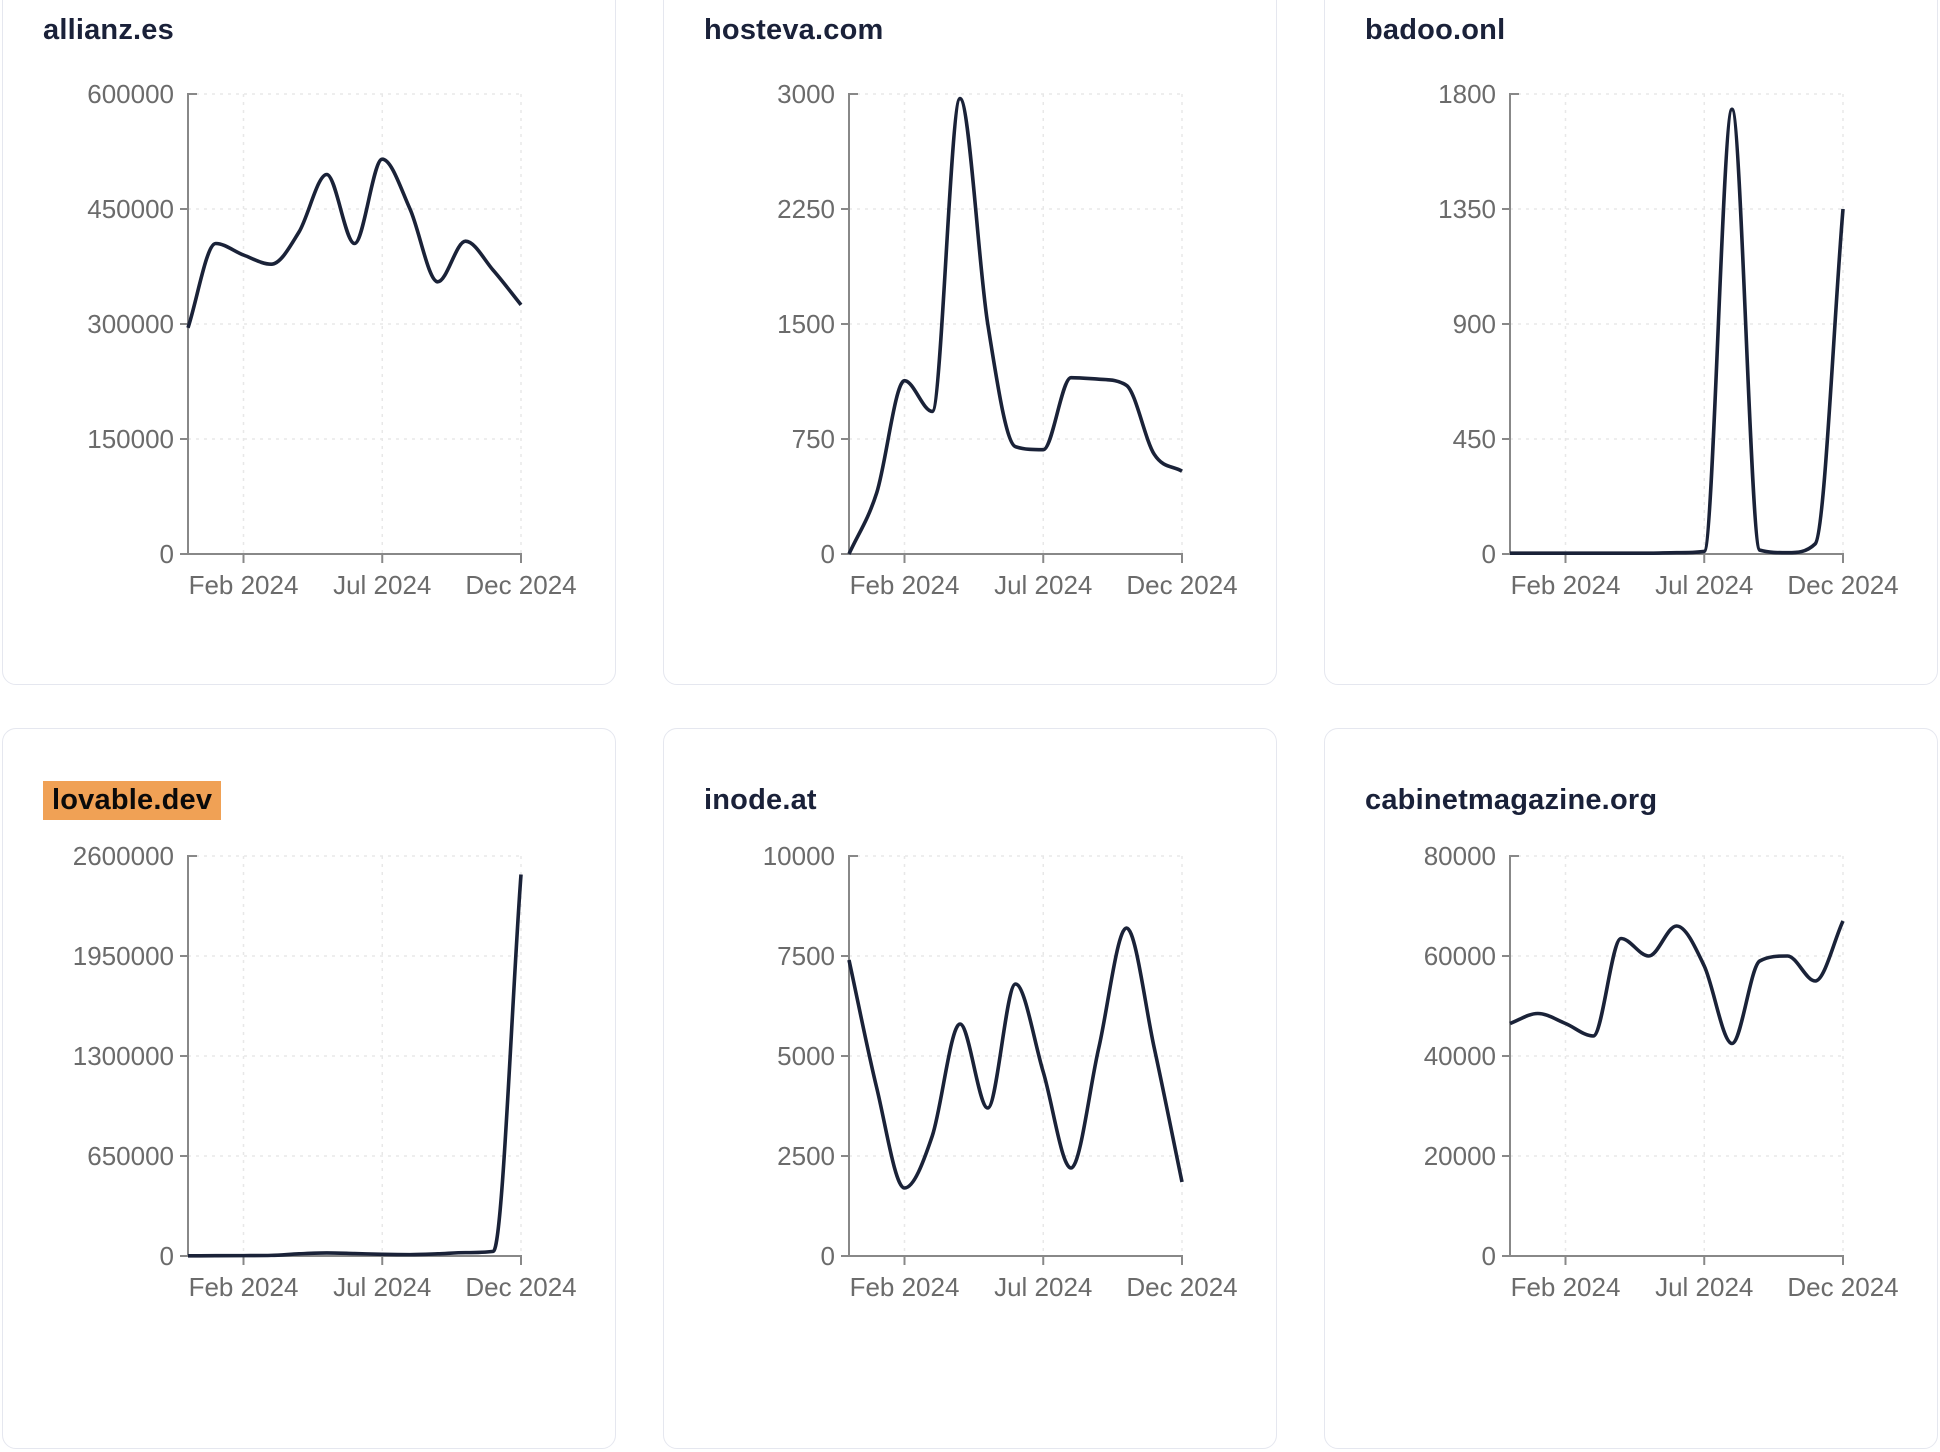  Describe the element at coordinates (1460, 856) in the screenshot. I see `svg-text: 80000` at that location.